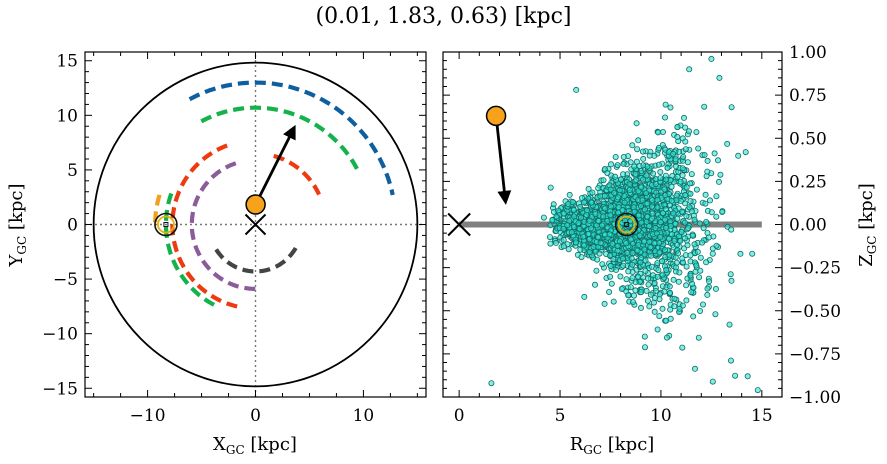  Describe the element at coordinates (815, 355) in the screenshot. I see `right-ytick-label: −0.75` at that location.